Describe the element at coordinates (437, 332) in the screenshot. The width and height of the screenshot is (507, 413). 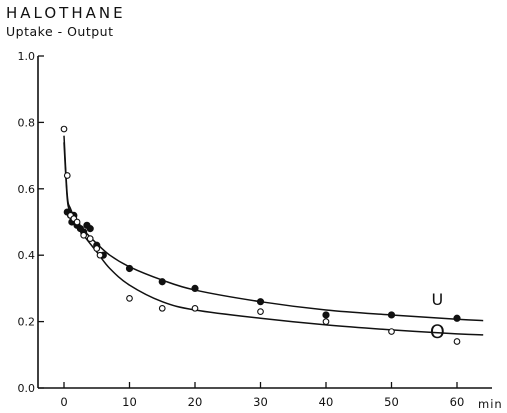
I see `series-label-o: O` at that location.